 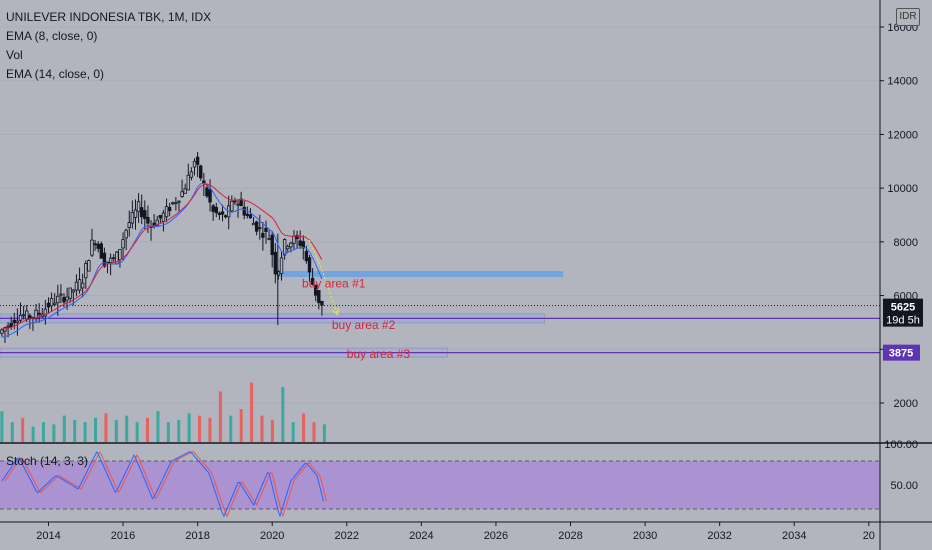 What do you see at coordinates (14, 55) in the screenshot?
I see `legend-vol: Vol` at bounding box center [14, 55].